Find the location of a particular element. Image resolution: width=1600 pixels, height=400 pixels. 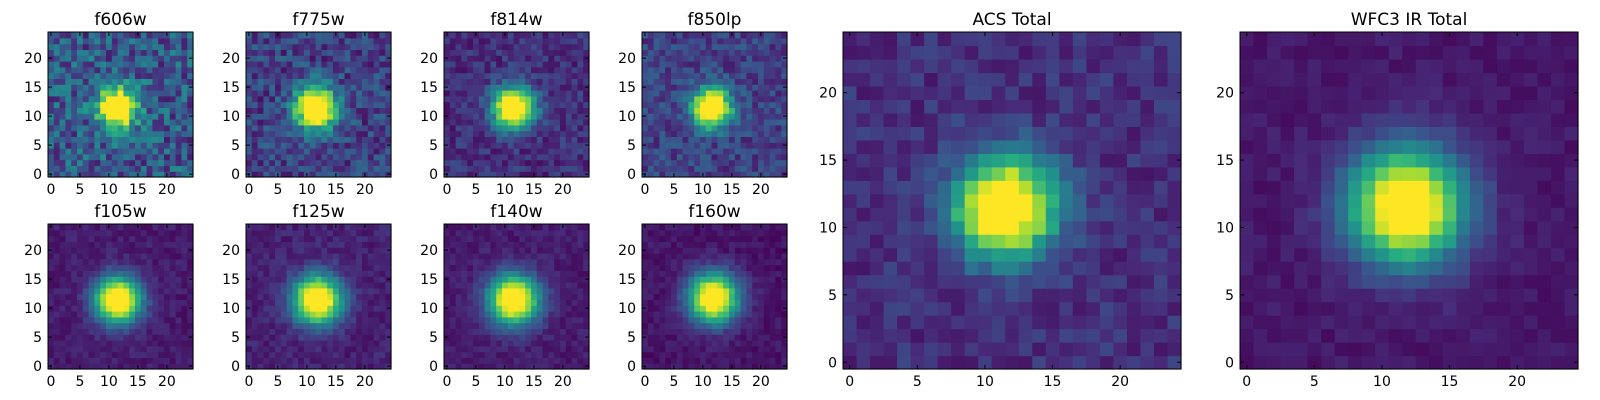

x-tick-label: 15 is located at coordinates (534, 382).